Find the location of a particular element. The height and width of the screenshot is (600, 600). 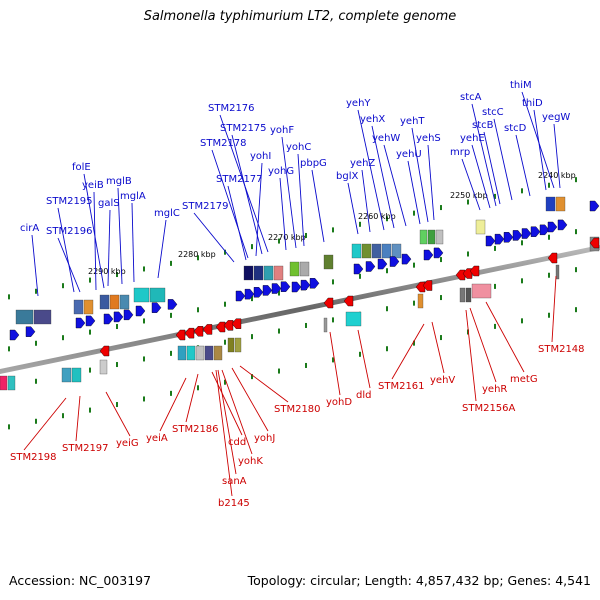

gene-label-yehe: yehE is located at coordinates (472, 138).